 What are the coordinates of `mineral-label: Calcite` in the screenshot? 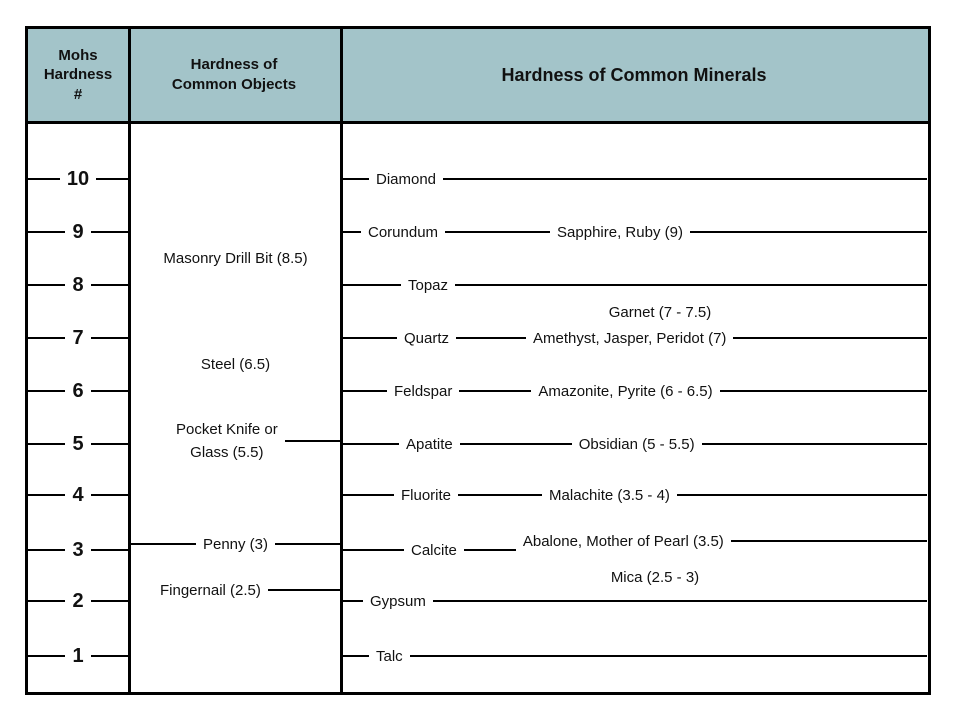 It's located at (434, 550).